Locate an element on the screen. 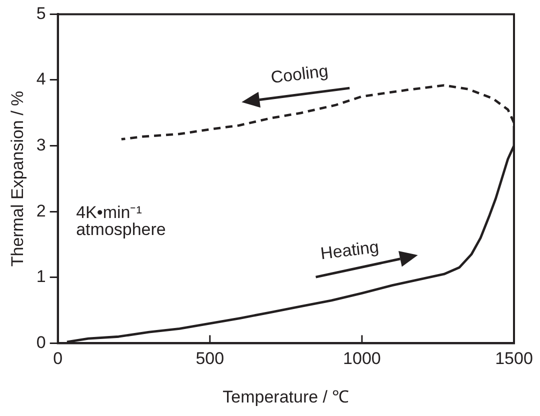  x-tick-label: 1000 is located at coordinates (362, 358).